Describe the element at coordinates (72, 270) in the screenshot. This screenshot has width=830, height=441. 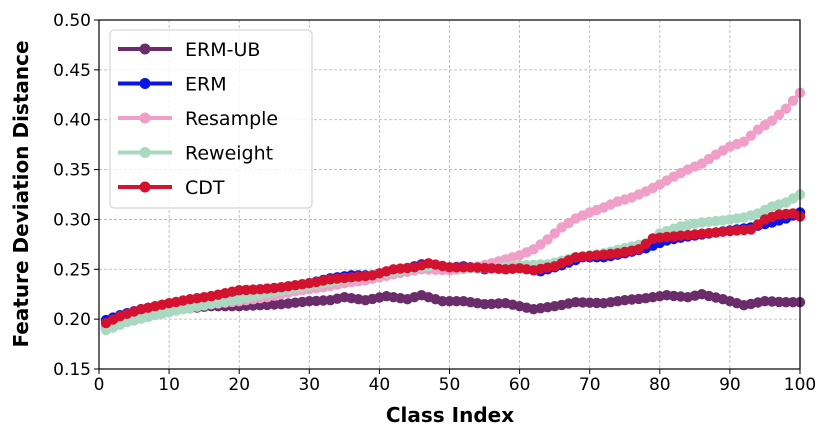
I see `y-tick-label: 0.25` at that location.